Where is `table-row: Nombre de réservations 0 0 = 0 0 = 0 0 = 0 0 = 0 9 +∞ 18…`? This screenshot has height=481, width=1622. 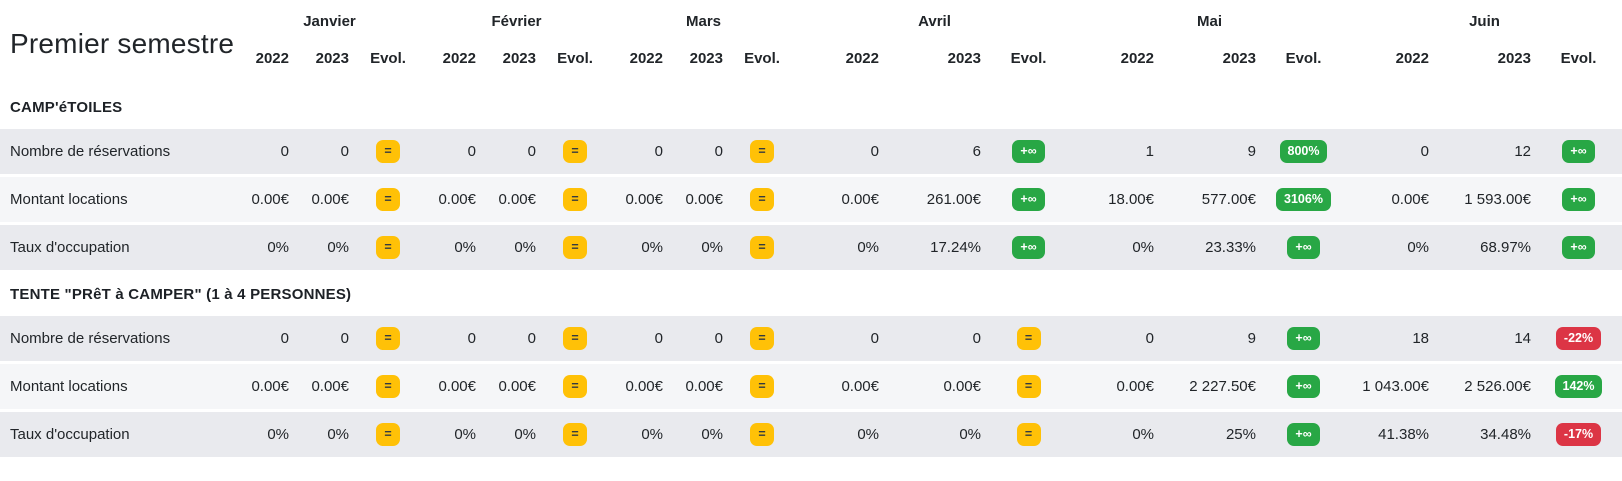
table-row: Nombre de réservations 0 0 = 0 0 = 0 0 = 0 0 = 0 9 +∞ 18… is located at coordinates (811, 338).